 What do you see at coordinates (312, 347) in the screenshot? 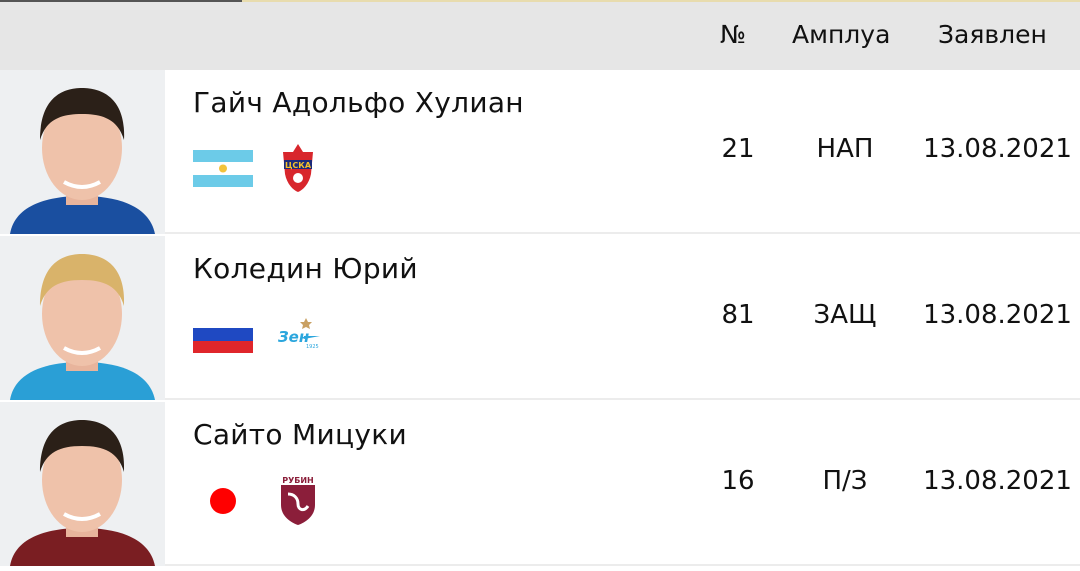
I see `svg-text: 1925` at bounding box center [312, 347].